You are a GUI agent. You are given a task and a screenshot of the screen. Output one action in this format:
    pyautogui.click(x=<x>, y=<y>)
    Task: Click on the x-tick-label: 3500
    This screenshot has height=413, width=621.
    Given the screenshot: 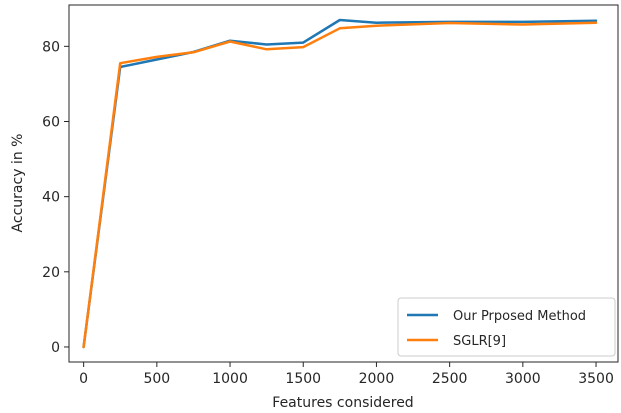 What is the action you would take?
    pyautogui.click(x=596, y=379)
    